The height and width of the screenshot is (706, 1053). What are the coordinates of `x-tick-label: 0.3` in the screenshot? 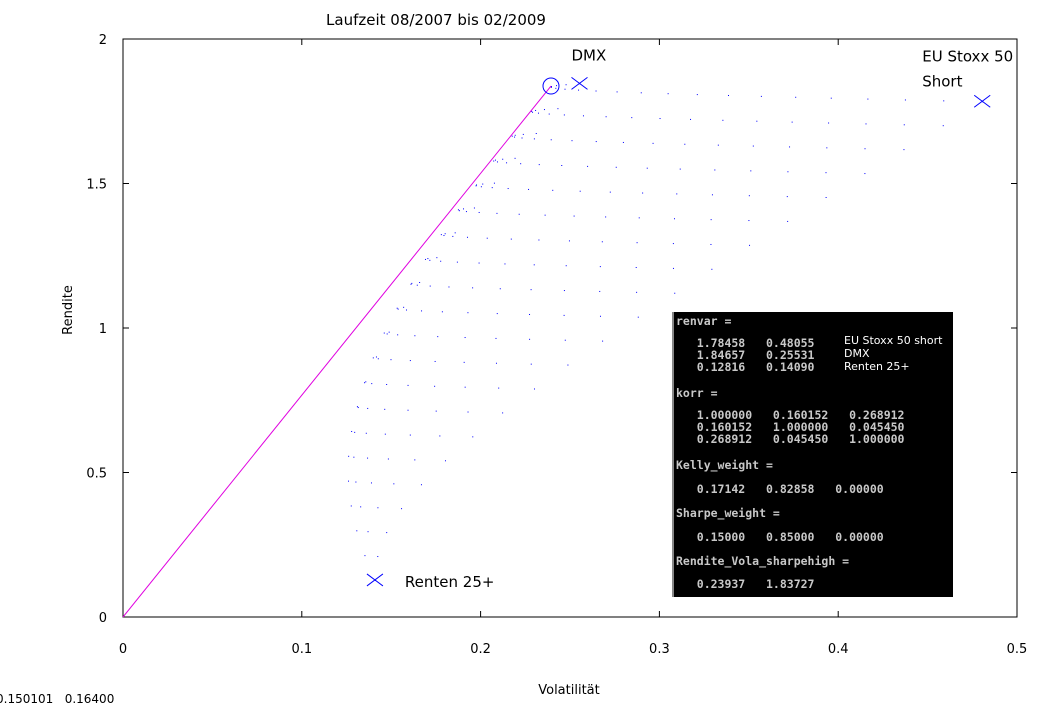 It's located at (659, 649).